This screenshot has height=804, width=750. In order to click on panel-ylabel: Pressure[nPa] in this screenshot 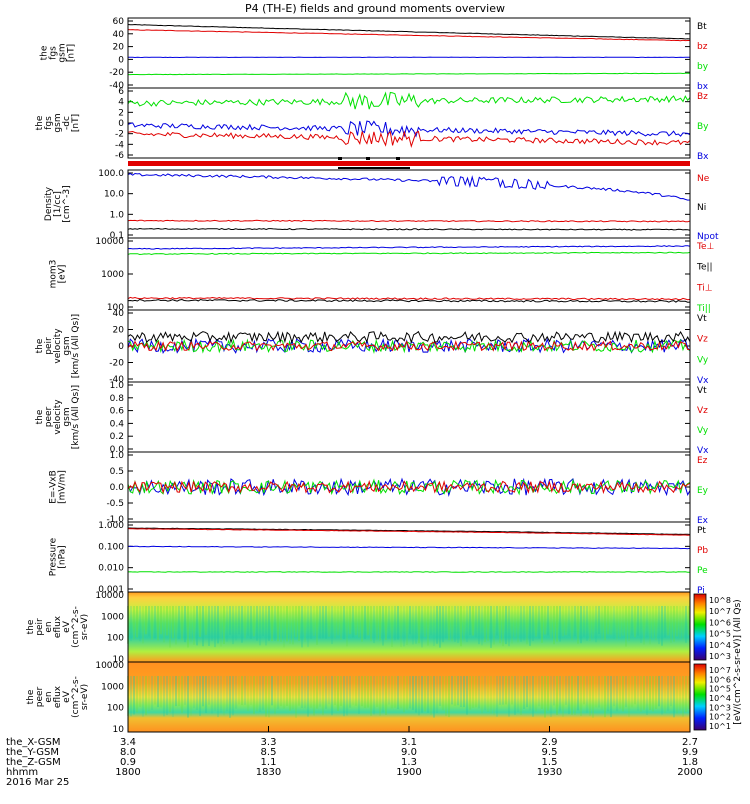, I will do `click(58, 556)`.